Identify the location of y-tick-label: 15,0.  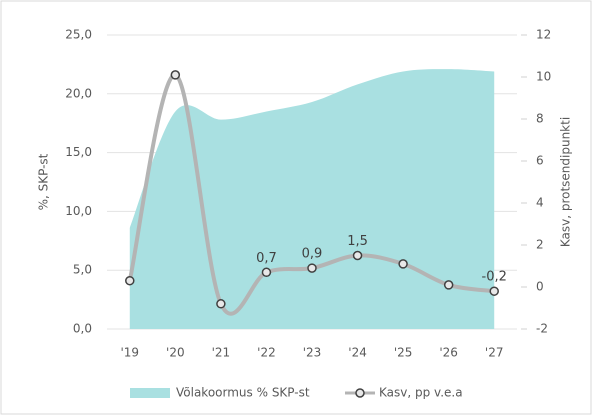
(78, 152).